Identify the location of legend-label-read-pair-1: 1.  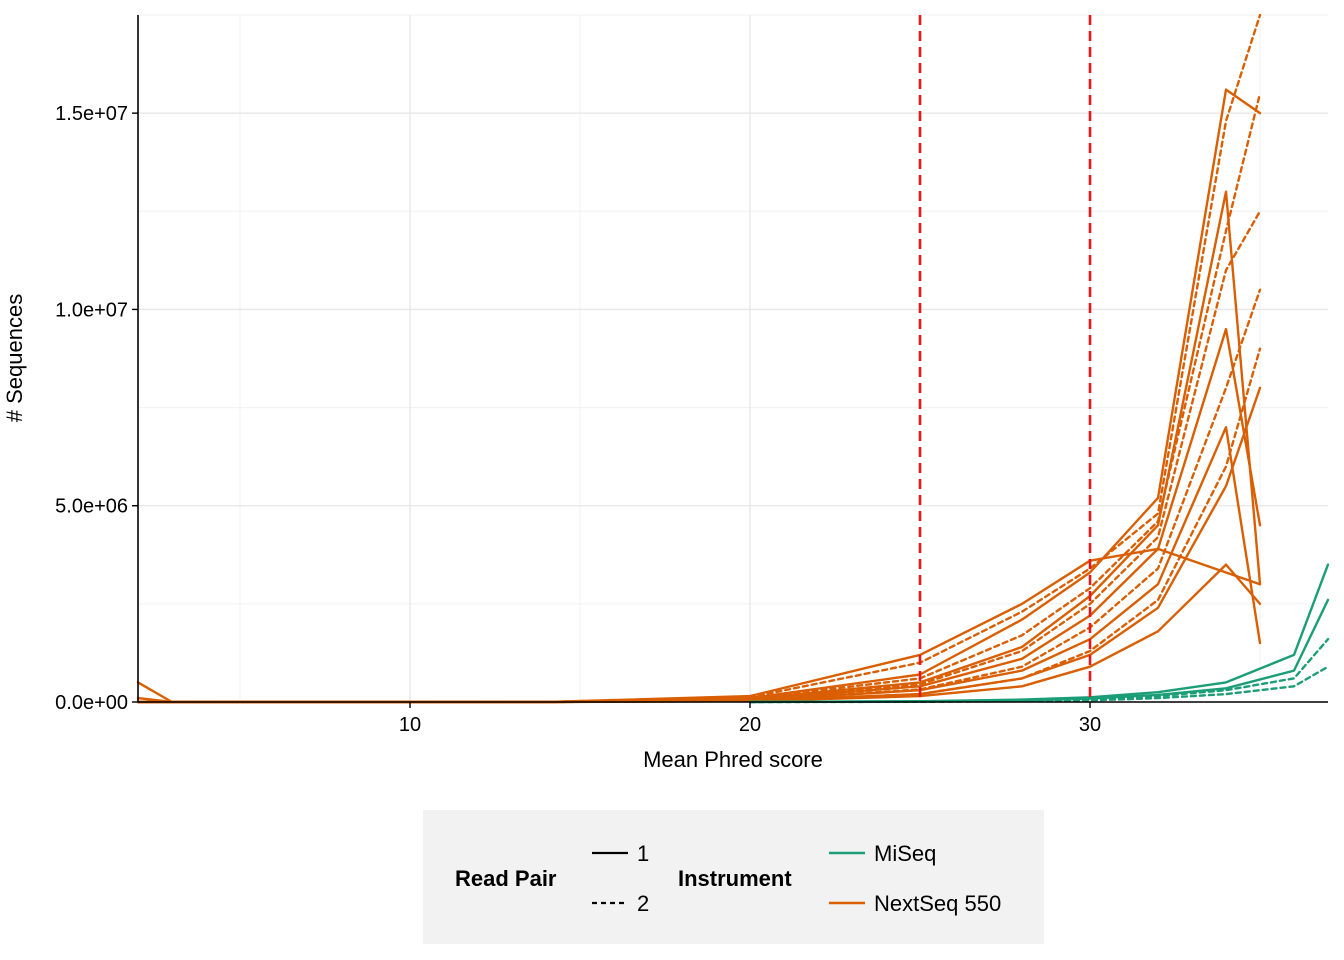
(643, 853).